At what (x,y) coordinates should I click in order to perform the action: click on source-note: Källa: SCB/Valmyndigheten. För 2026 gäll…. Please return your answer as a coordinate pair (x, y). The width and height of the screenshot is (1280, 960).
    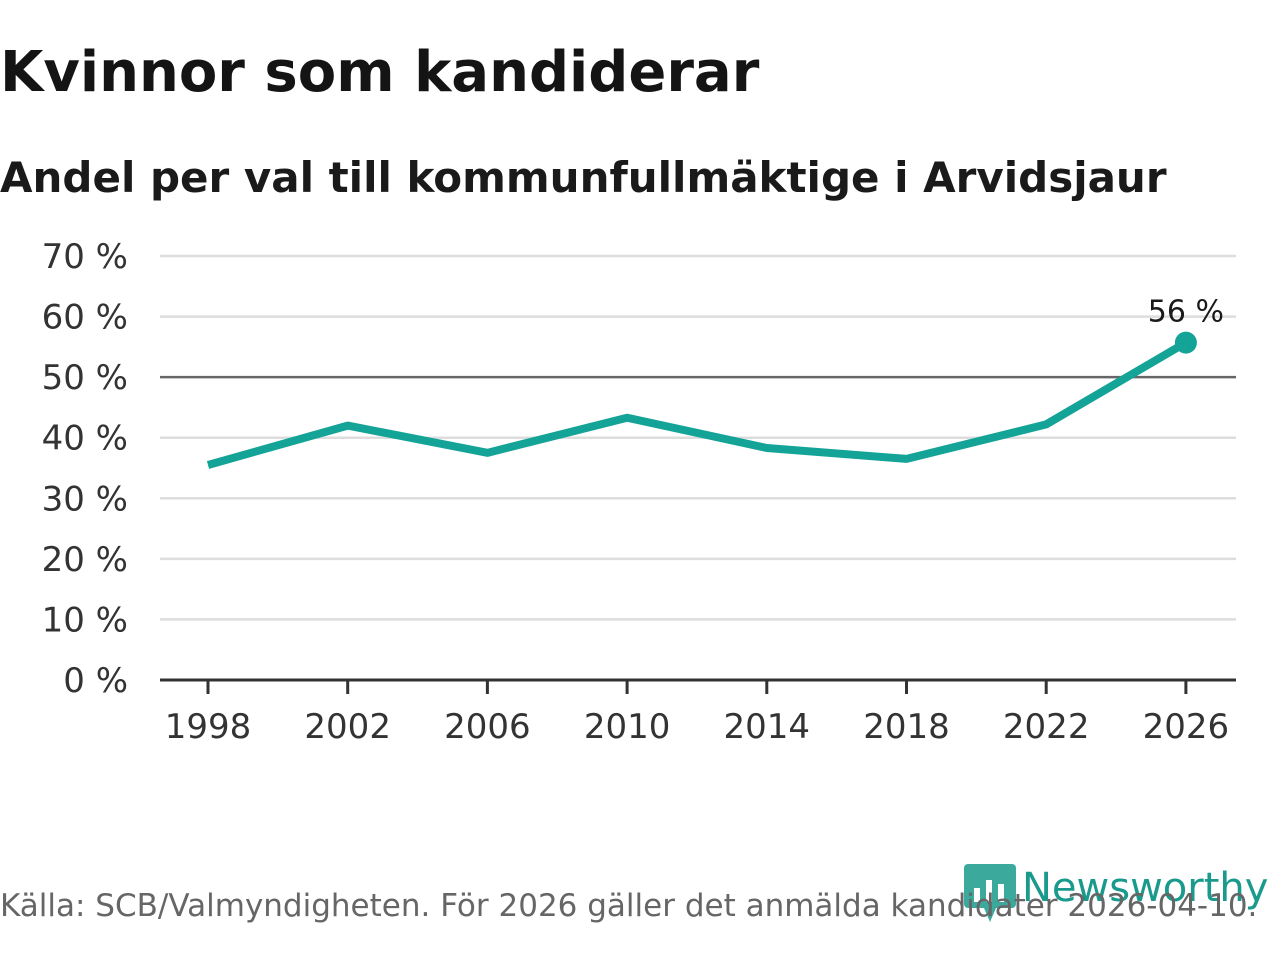
    Looking at the image, I should click on (629, 906).